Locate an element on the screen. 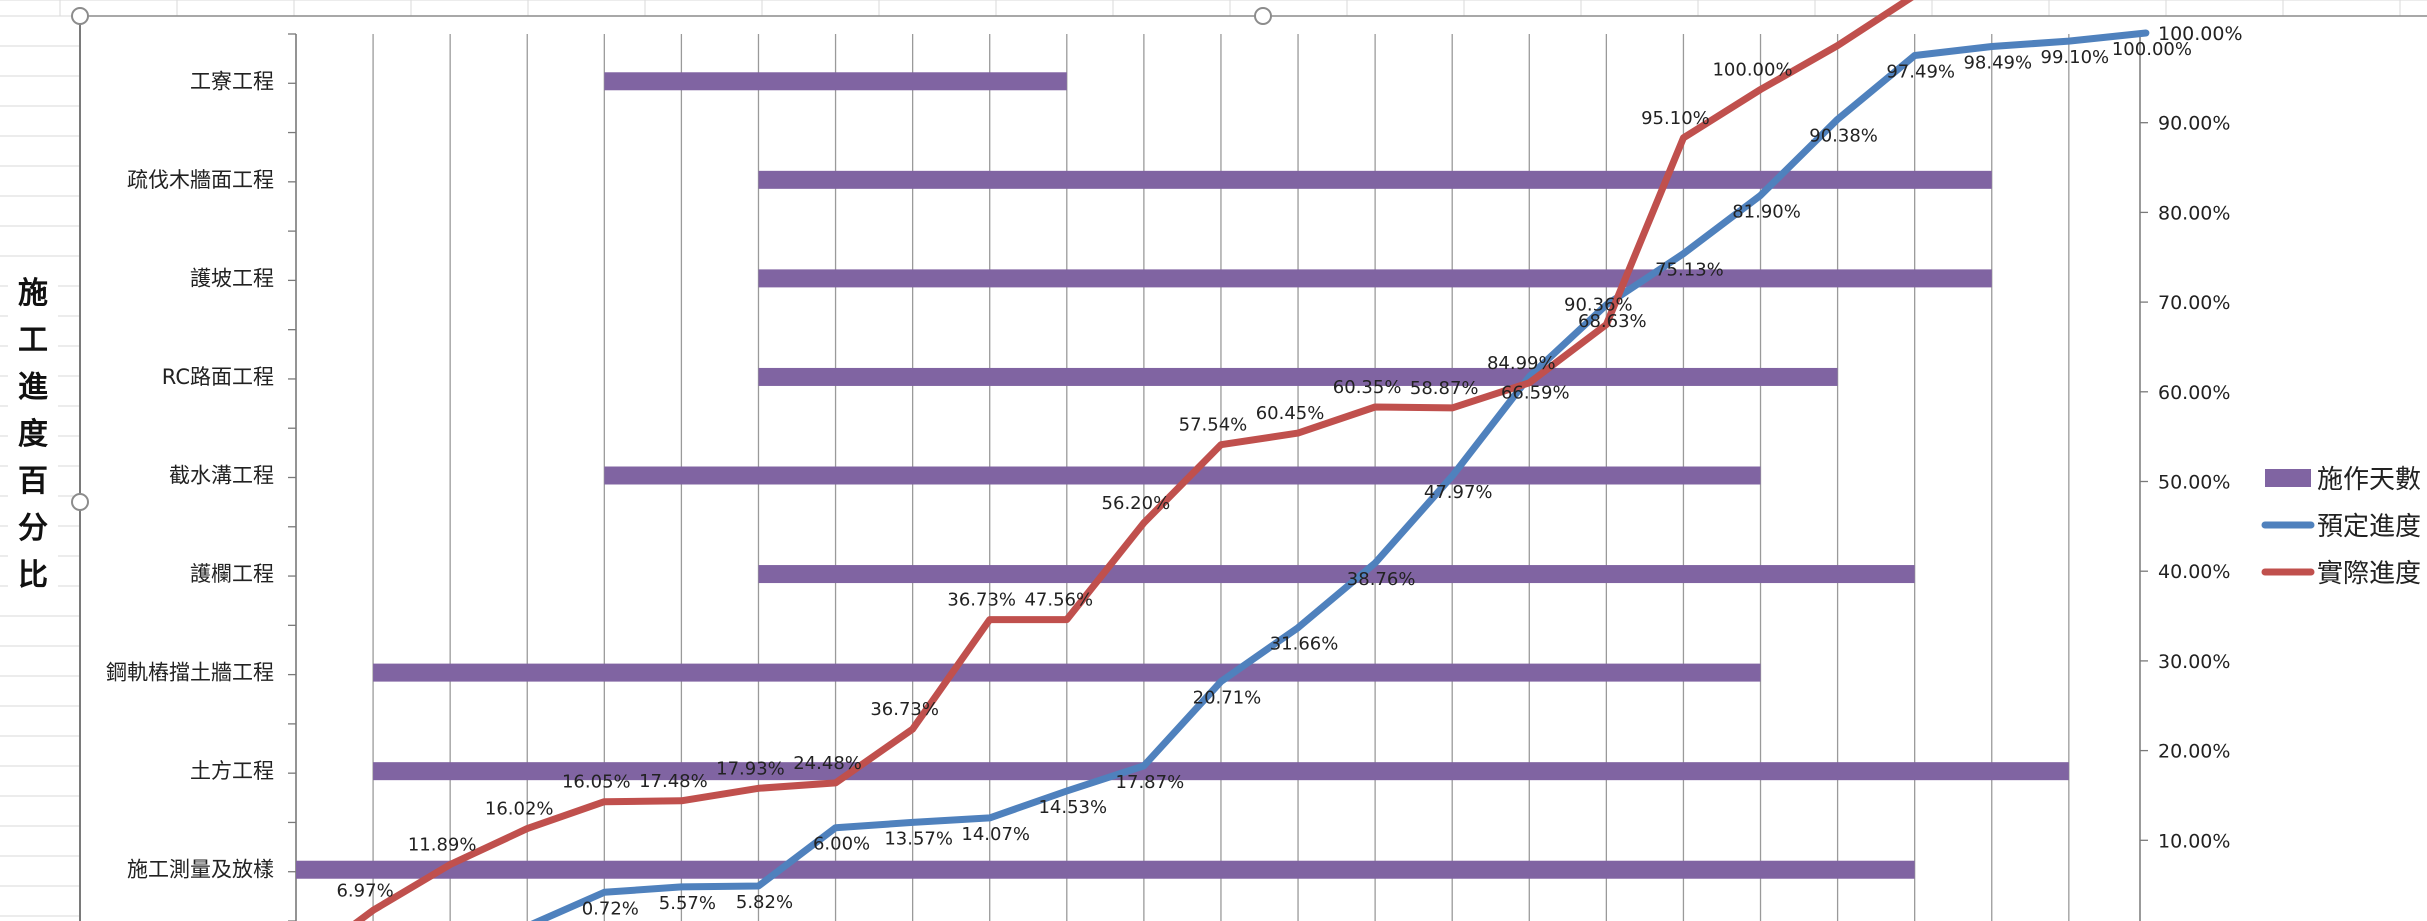 This screenshot has width=2427, height=921. legend-label: 施作天數 is located at coordinates (2369, 480).